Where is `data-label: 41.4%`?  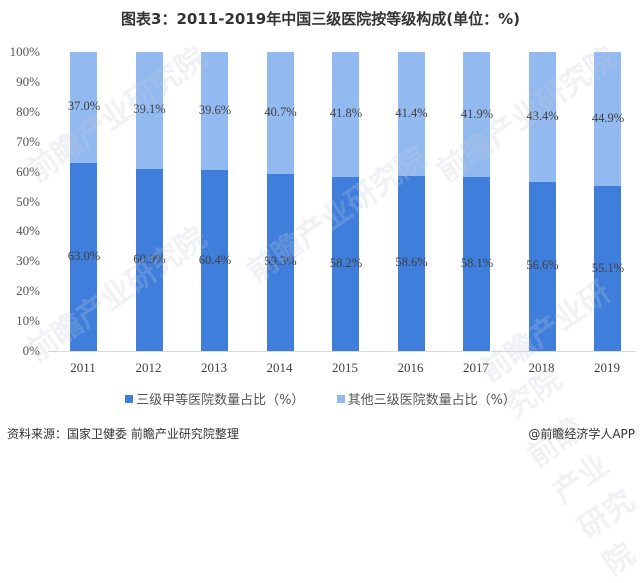
data-label: 41.4% is located at coordinates (411, 112).